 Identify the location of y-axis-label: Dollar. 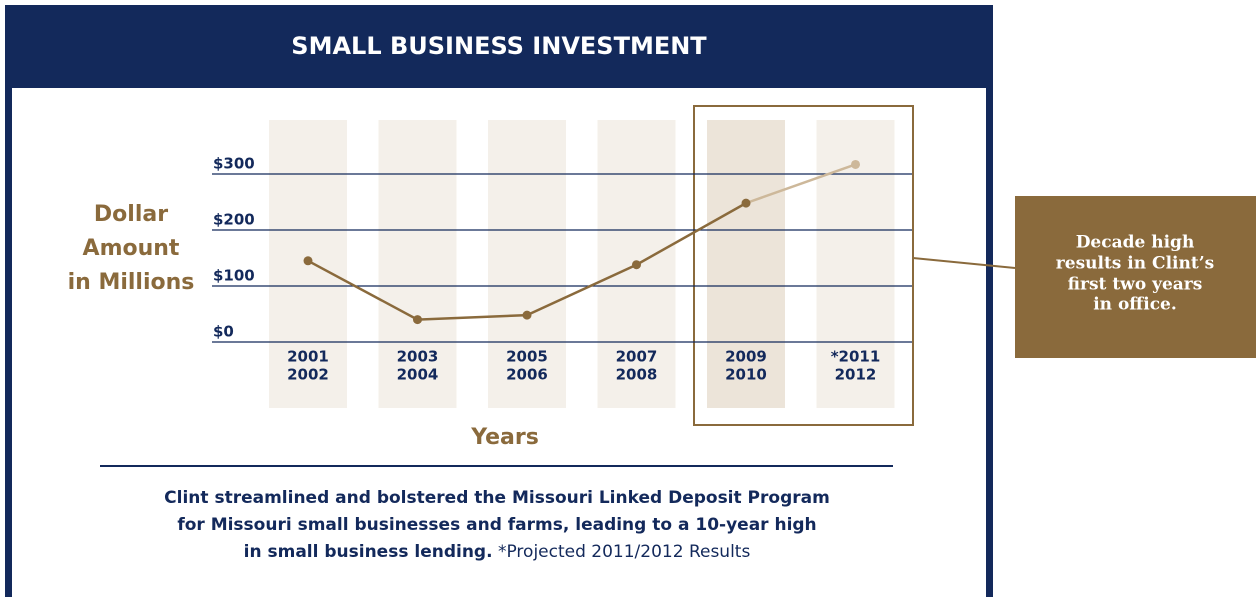
(131, 214).